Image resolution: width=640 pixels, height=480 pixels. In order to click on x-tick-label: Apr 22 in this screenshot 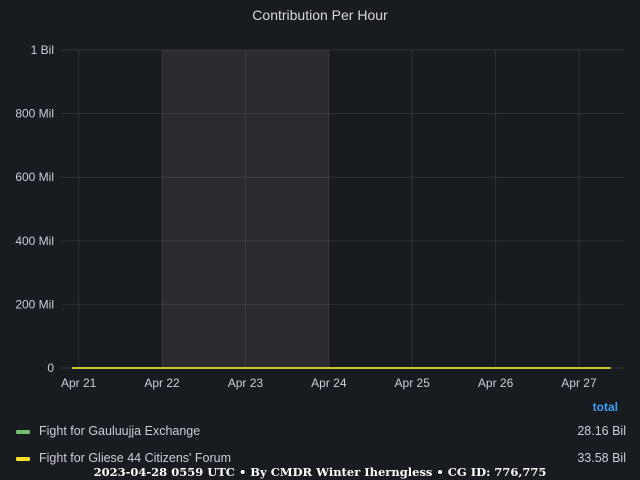, I will do `click(162, 383)`.